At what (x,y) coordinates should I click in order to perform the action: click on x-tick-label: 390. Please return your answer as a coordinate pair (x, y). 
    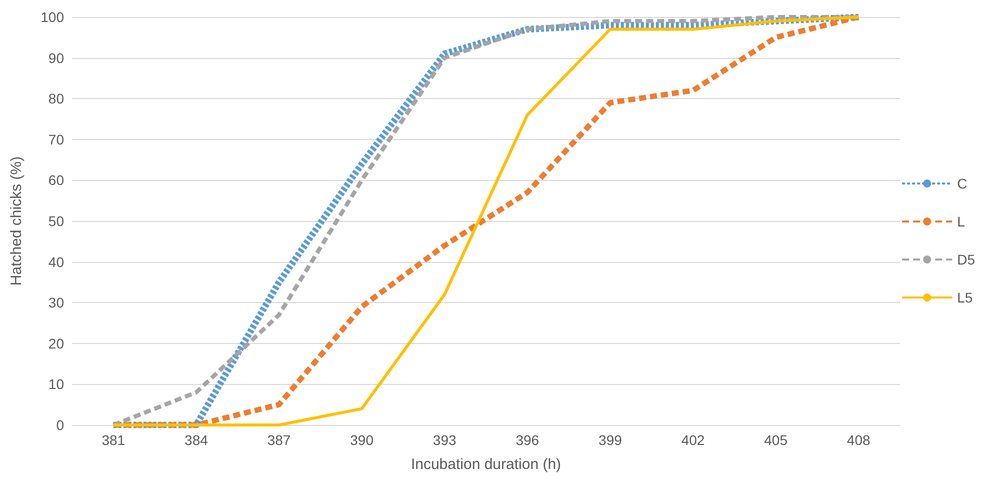
    Looking at the image, I should click on (362, 440).